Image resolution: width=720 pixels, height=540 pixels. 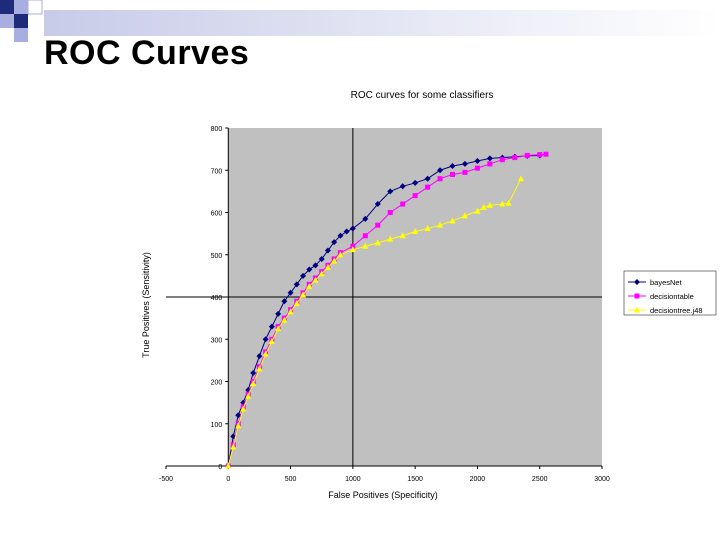 I want to click on x-axis-label: False Positives (Specificity), so click(x=383, y=495).